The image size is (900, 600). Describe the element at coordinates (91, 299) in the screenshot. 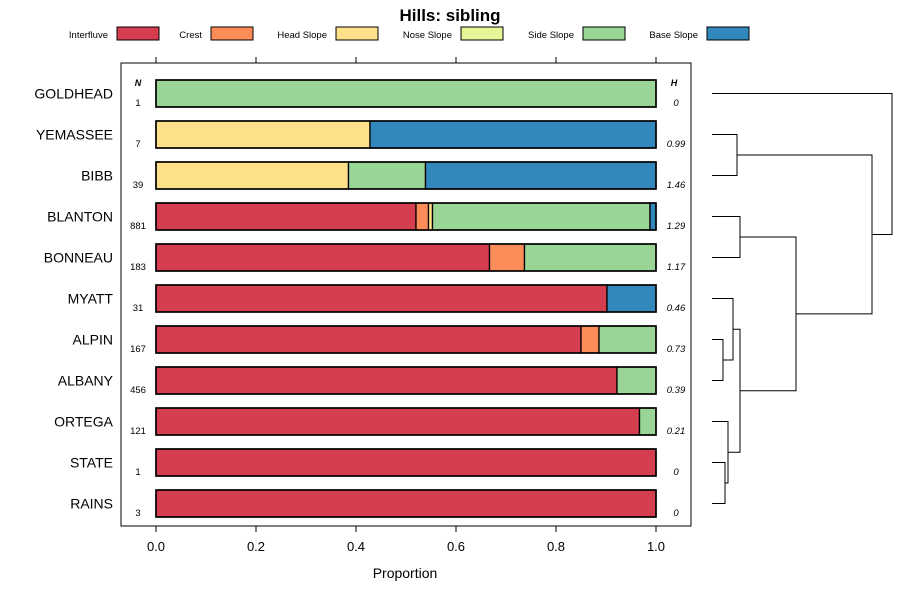

I see `category-label: MYATT` at that location.